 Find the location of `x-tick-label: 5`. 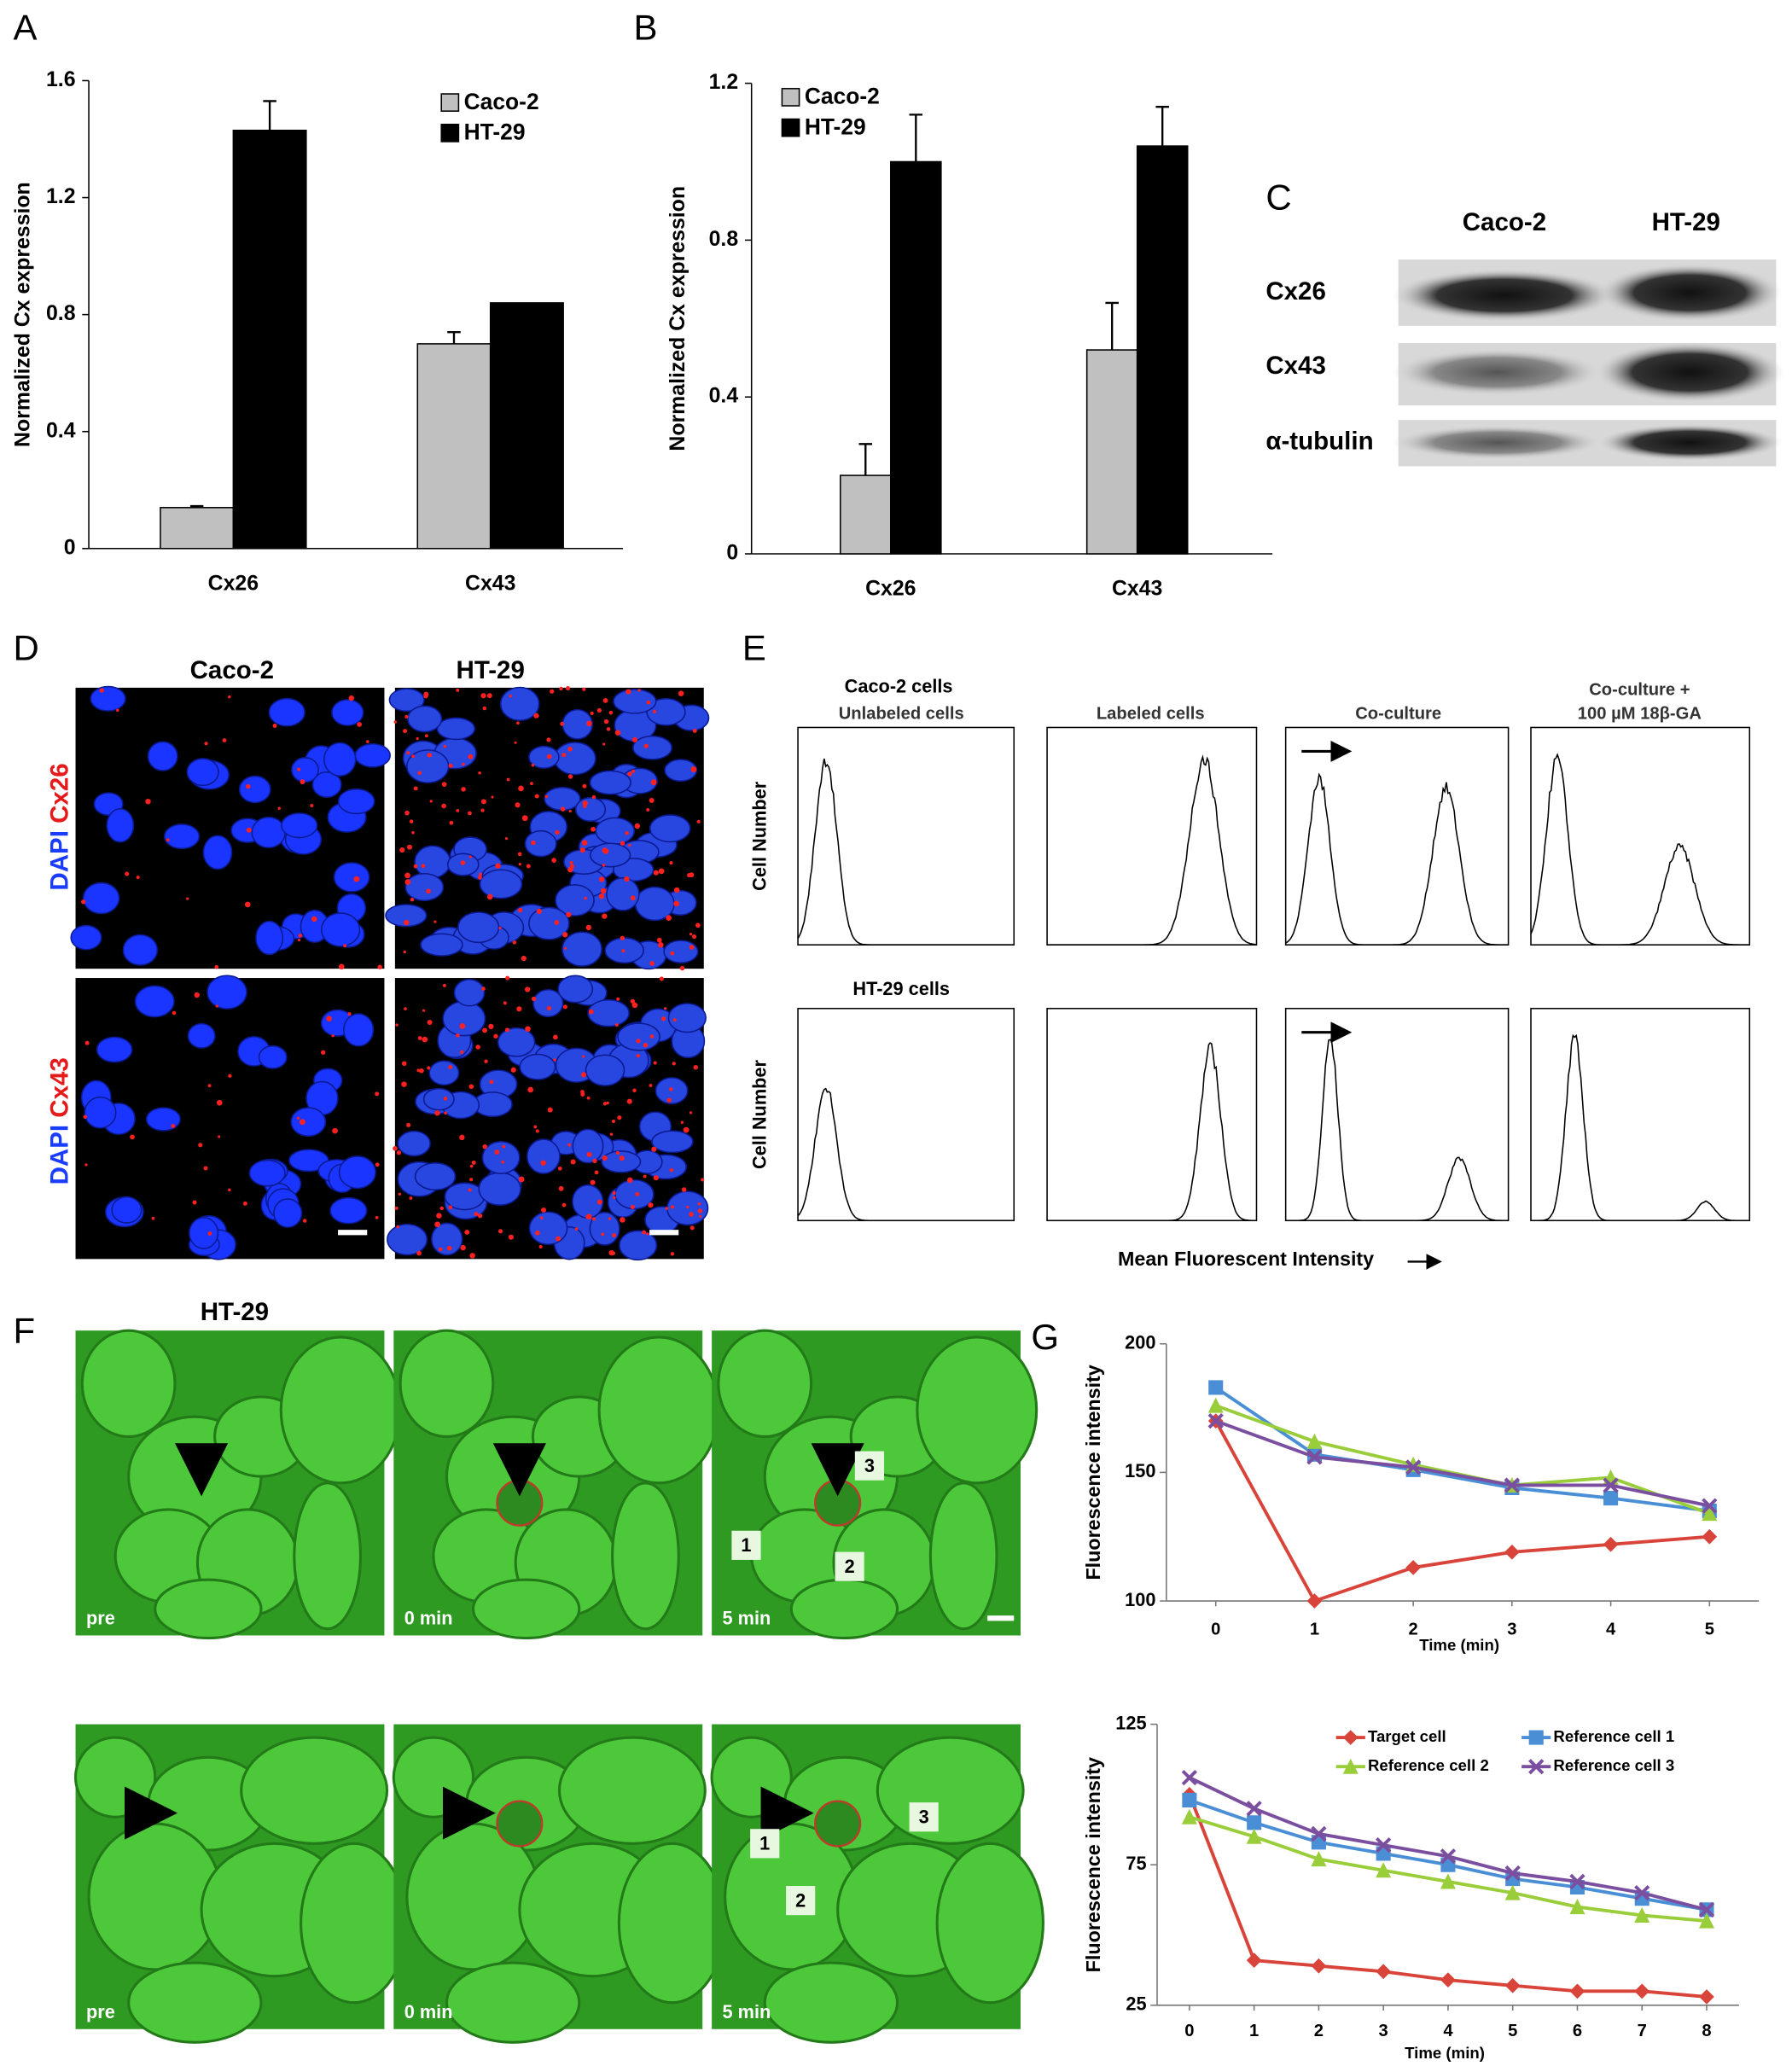

x-tick-label: 5 is located at coordinates (1709, 1630).